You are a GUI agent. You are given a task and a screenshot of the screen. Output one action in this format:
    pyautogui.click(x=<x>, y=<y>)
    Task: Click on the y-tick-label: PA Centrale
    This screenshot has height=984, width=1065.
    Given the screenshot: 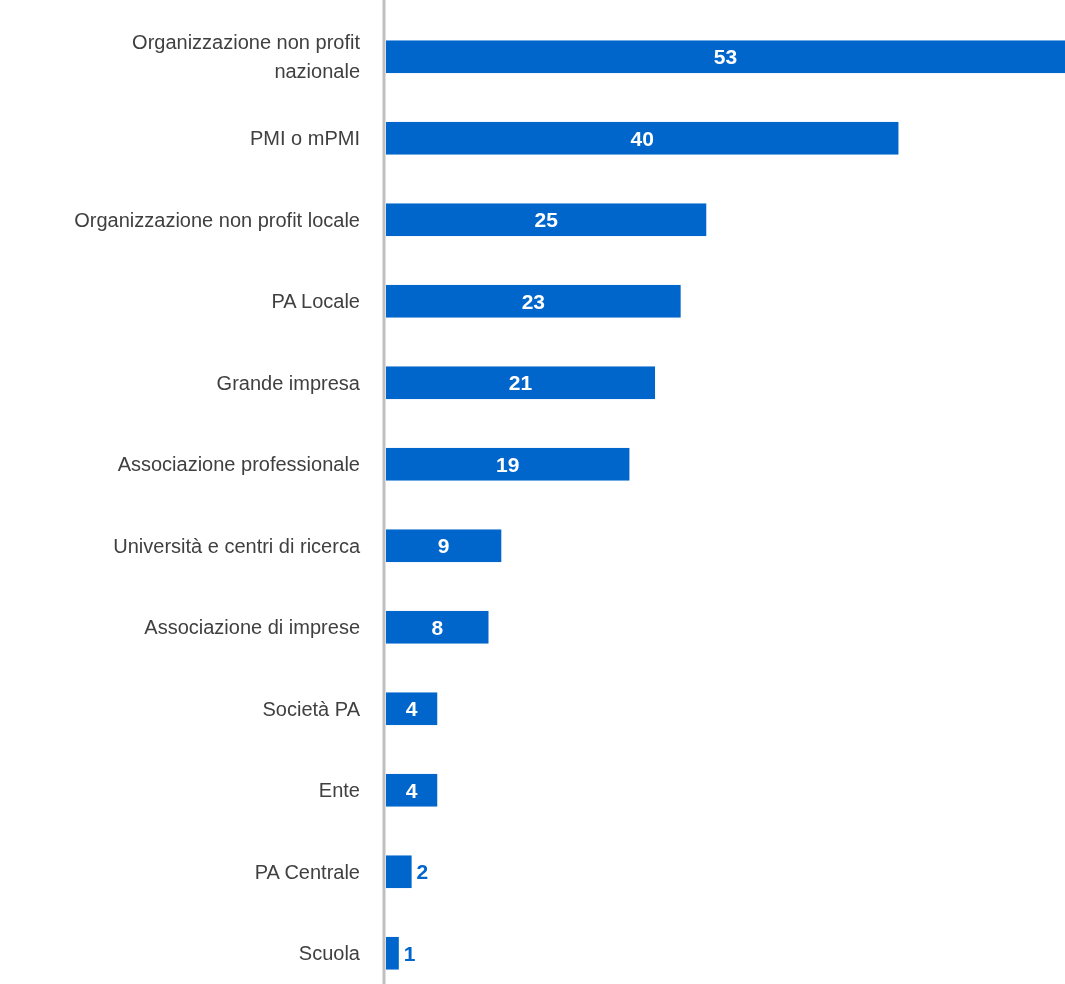 What is the action you would take?
    pyautogui.click(x=307, y=871)
    